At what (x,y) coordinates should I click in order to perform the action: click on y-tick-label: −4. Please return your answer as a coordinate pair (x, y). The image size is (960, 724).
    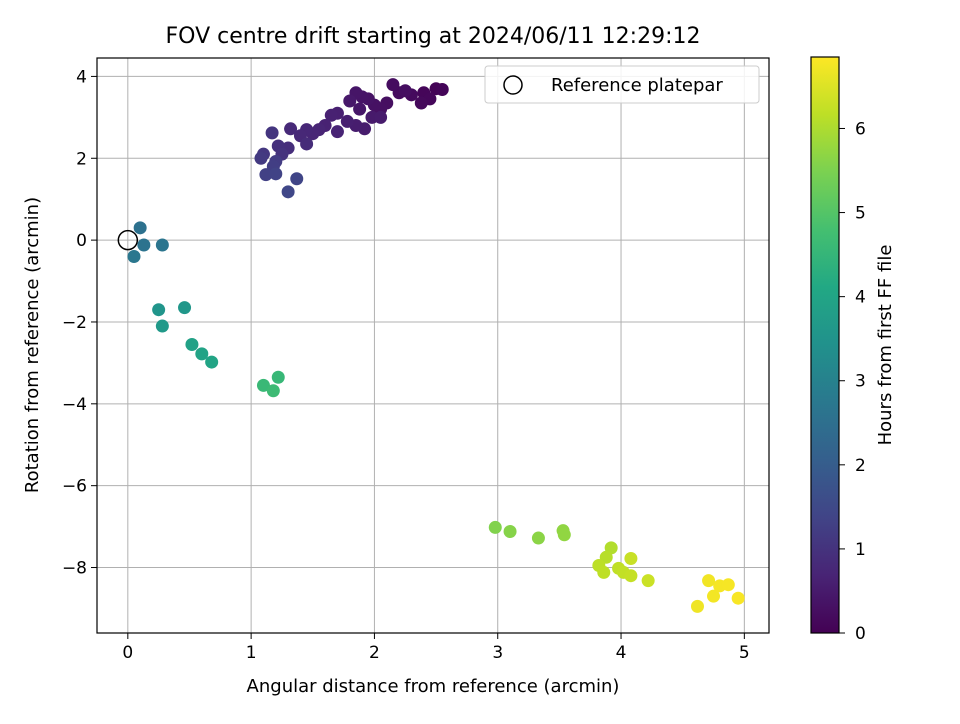
    Looking at the image, I should click on (74, 405).